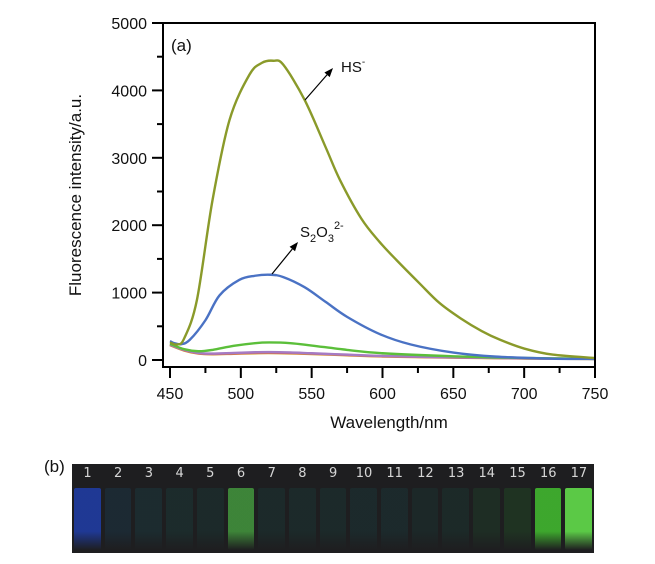  I want to click on y-tick-label: 3000, so click(129, 159).